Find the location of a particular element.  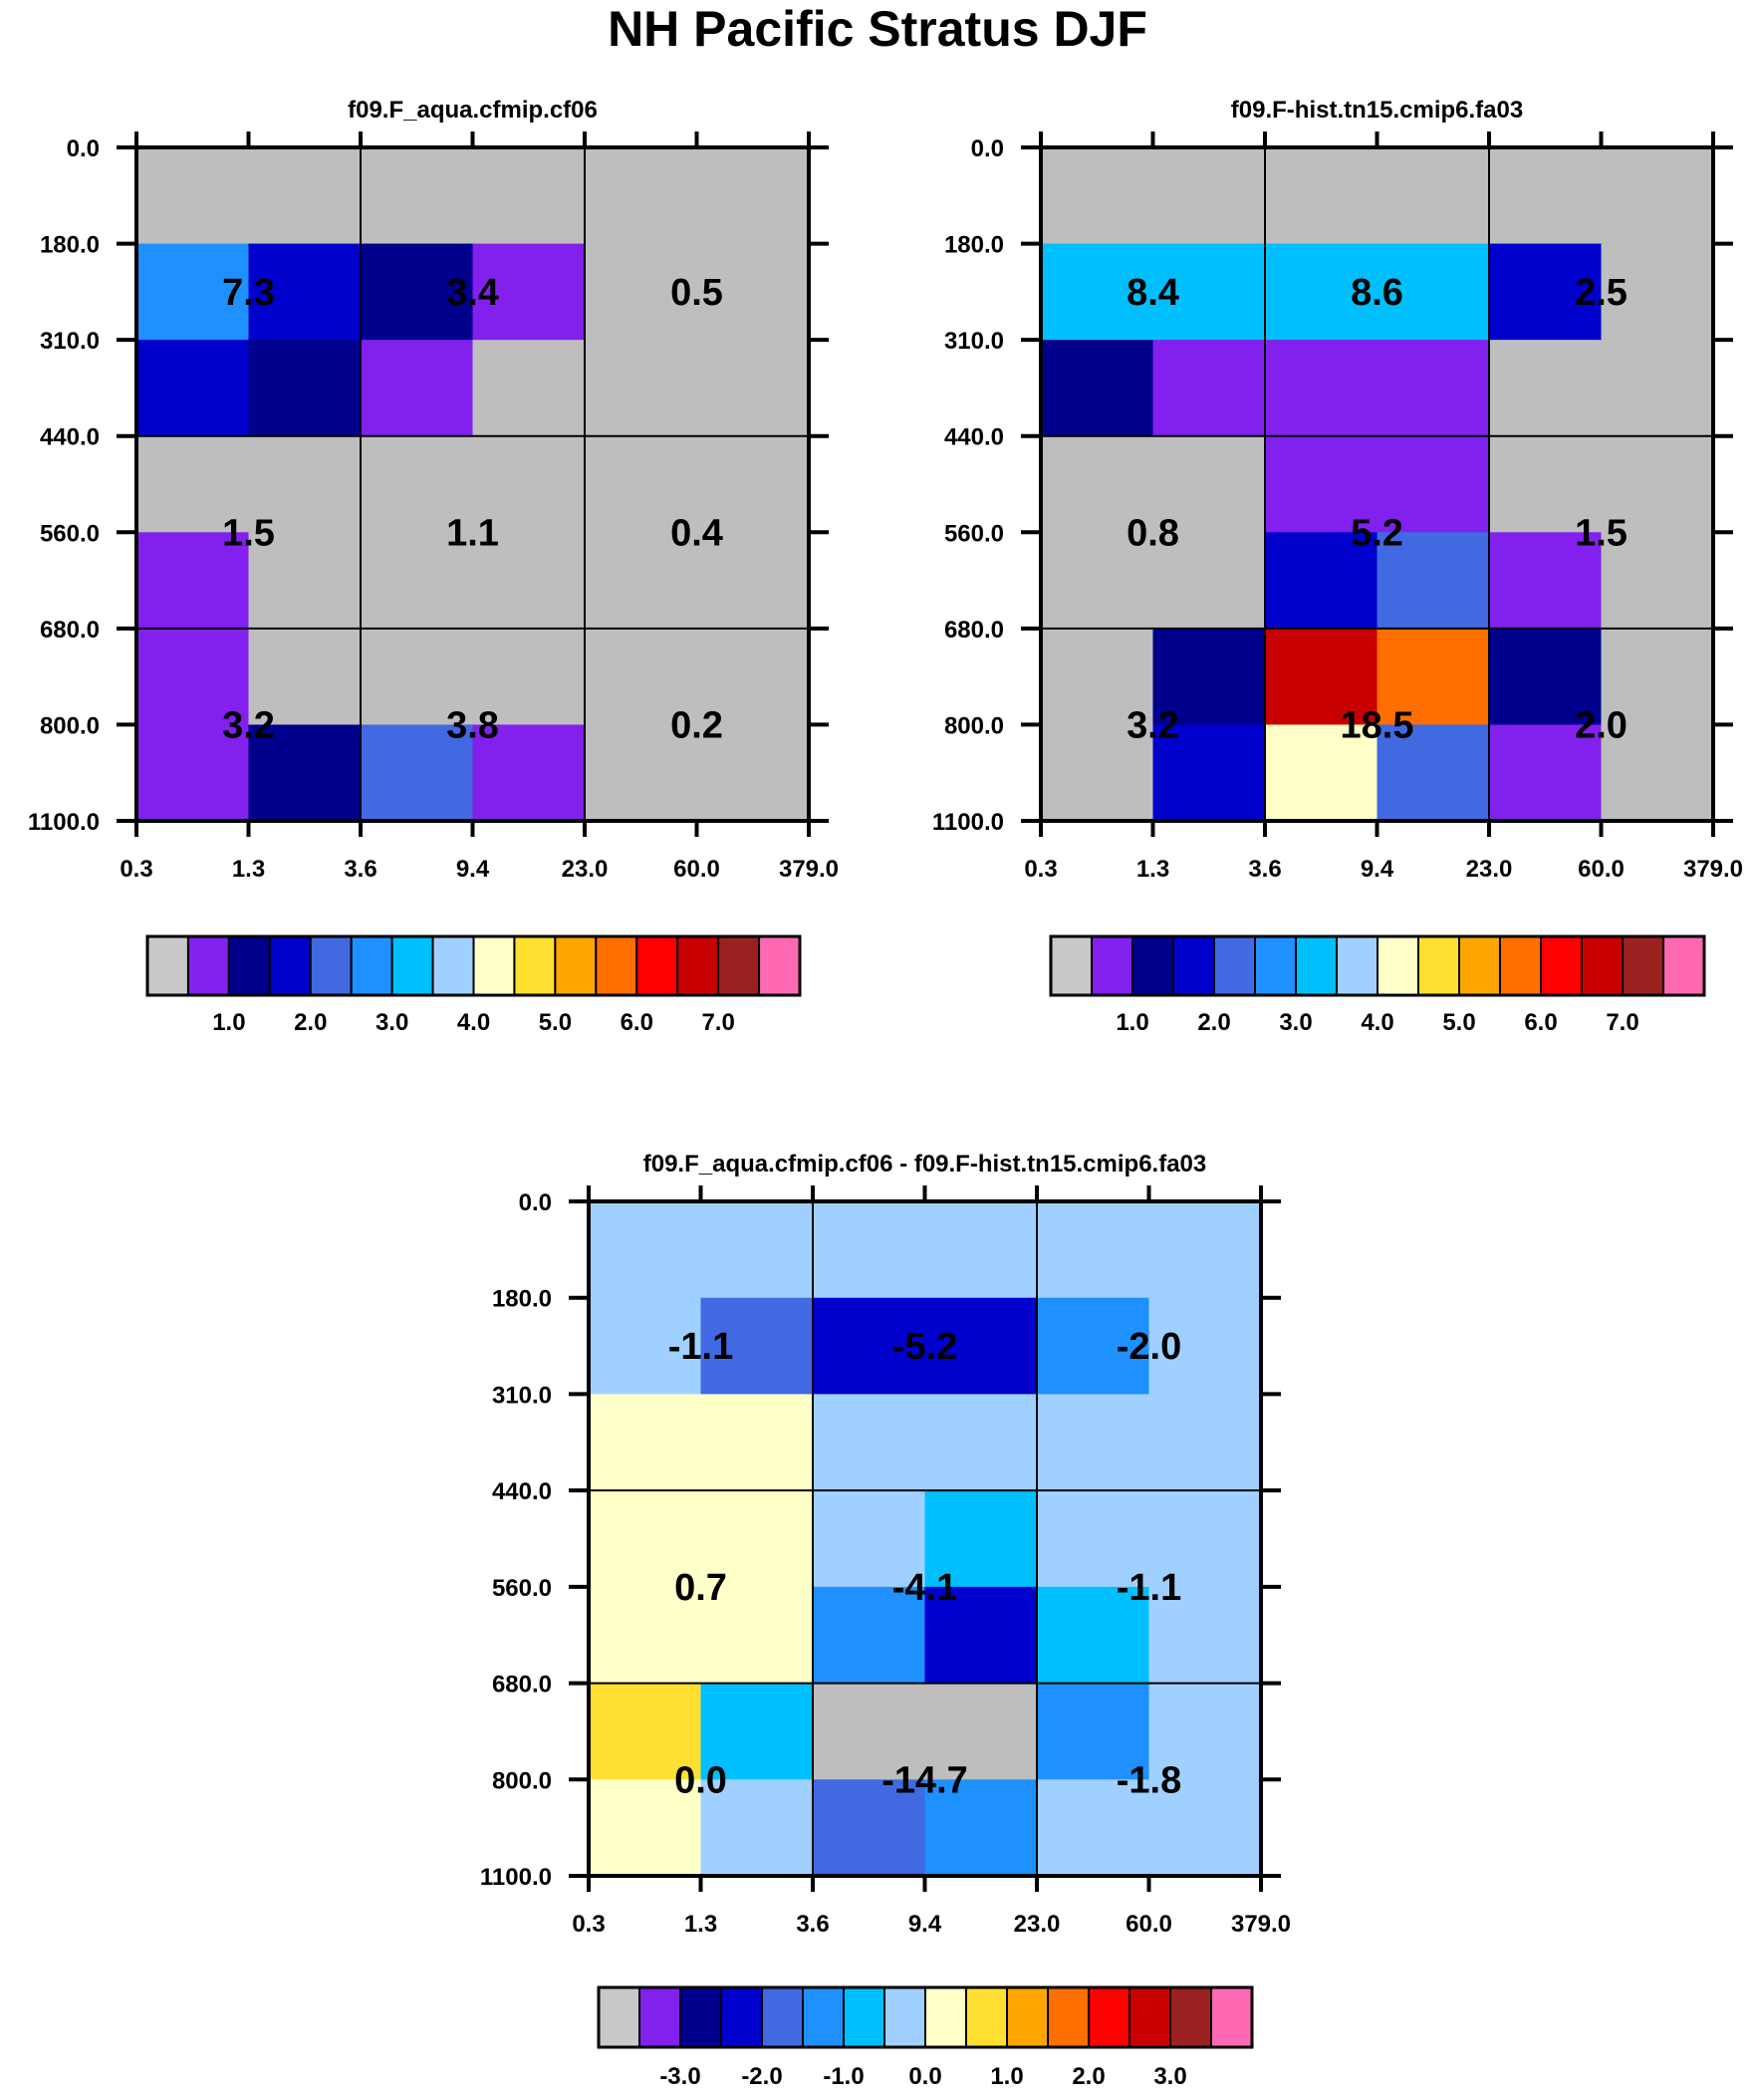

cell-value-label: 8.6 is located at coordinates (1377, 293).